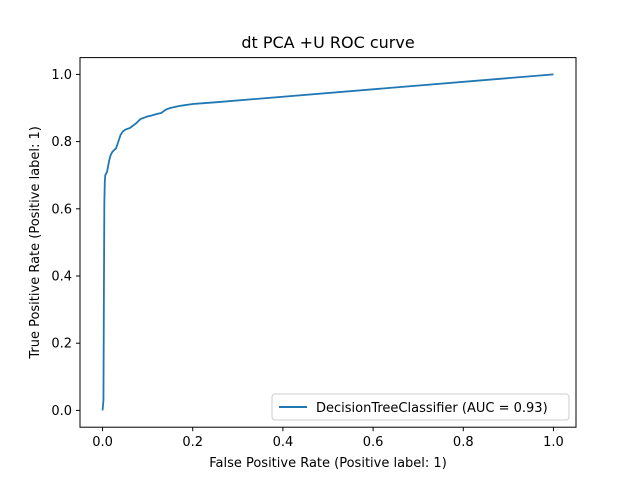 The image size is (640, 484). What do you see at coordinates (553, 442) in the screenshot?
I see `x-tick-label: 1.0` at bounding box center [553, 442].